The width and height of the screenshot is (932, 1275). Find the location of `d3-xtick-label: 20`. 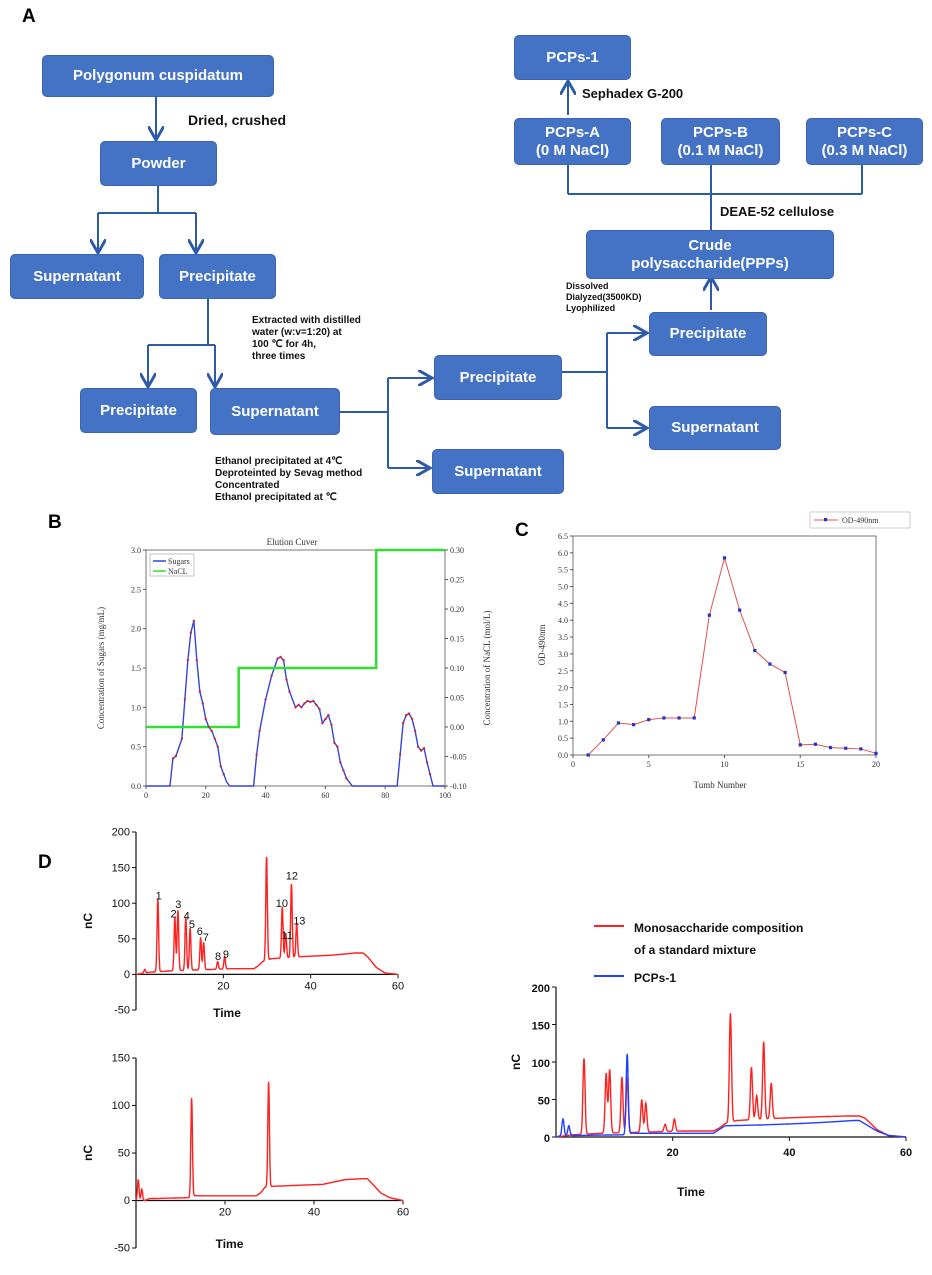

d3-xtick-label: 20 is located at coordinates (673, 1153).